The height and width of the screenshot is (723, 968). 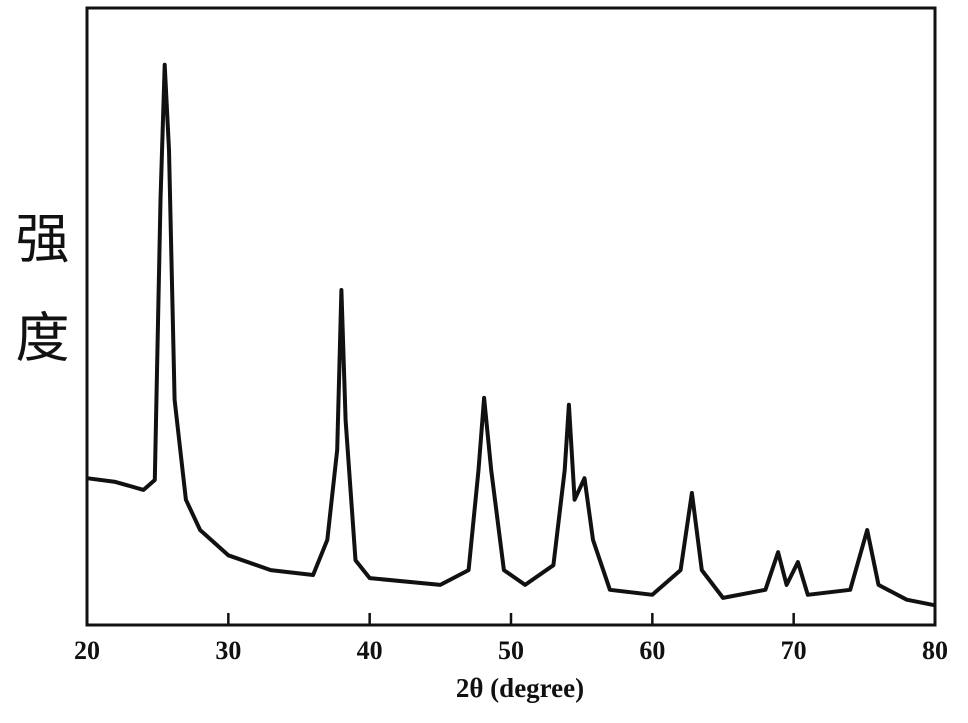 I want to click on y-axis-label: 强度, so click(x=37, y=309).